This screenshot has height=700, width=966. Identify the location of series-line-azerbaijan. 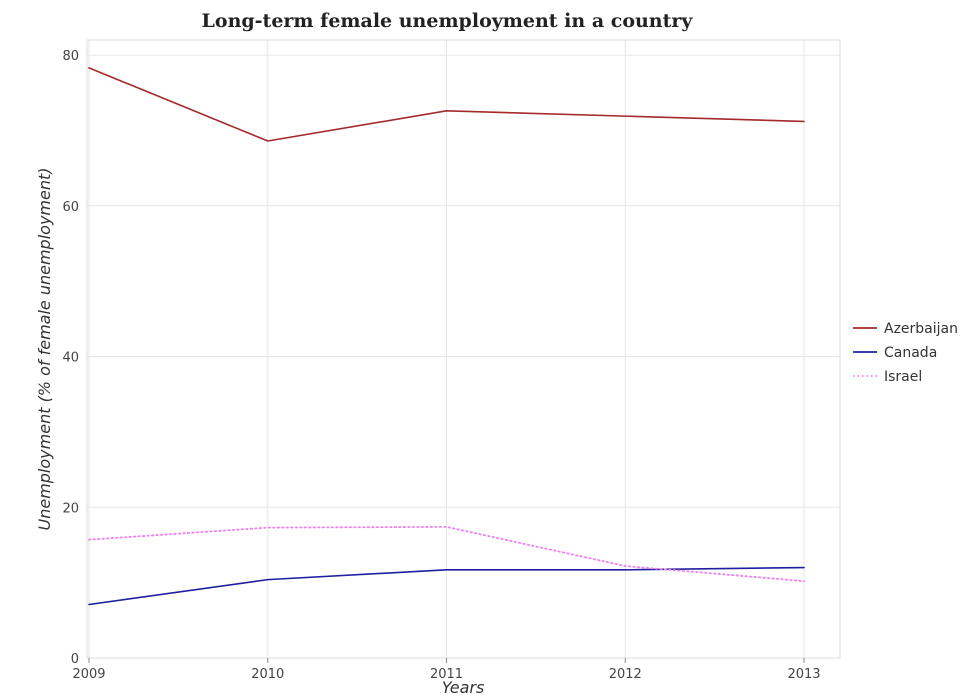
(446, 104).